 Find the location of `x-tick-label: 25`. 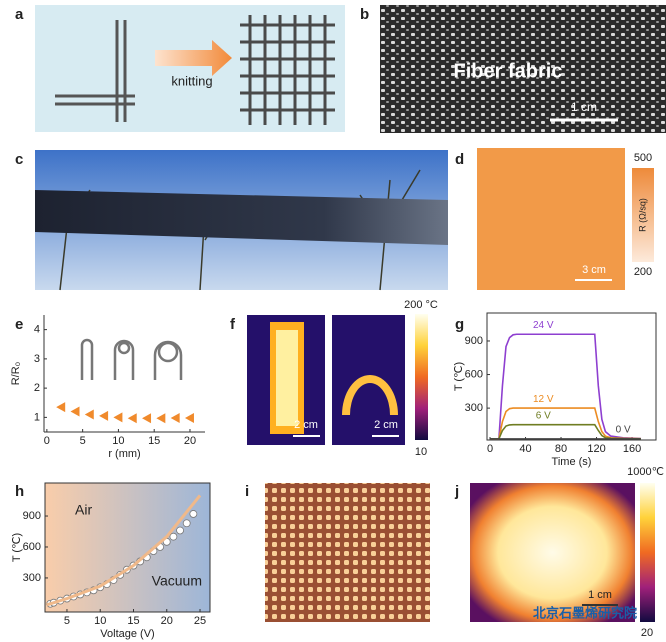

x-tick-label: 25 is located at coordinates (200, 621).